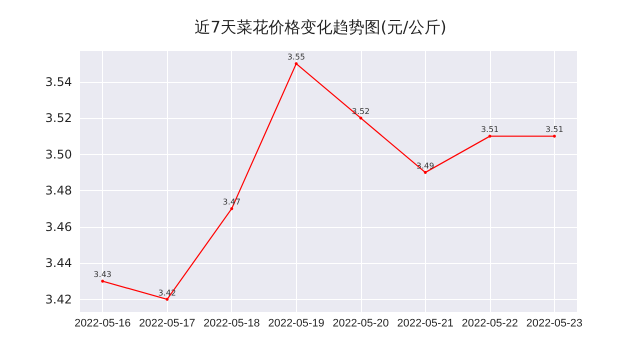 This screenshot has height=361, width=641. I want to click on data-label: 3.43, so click(103, 275).